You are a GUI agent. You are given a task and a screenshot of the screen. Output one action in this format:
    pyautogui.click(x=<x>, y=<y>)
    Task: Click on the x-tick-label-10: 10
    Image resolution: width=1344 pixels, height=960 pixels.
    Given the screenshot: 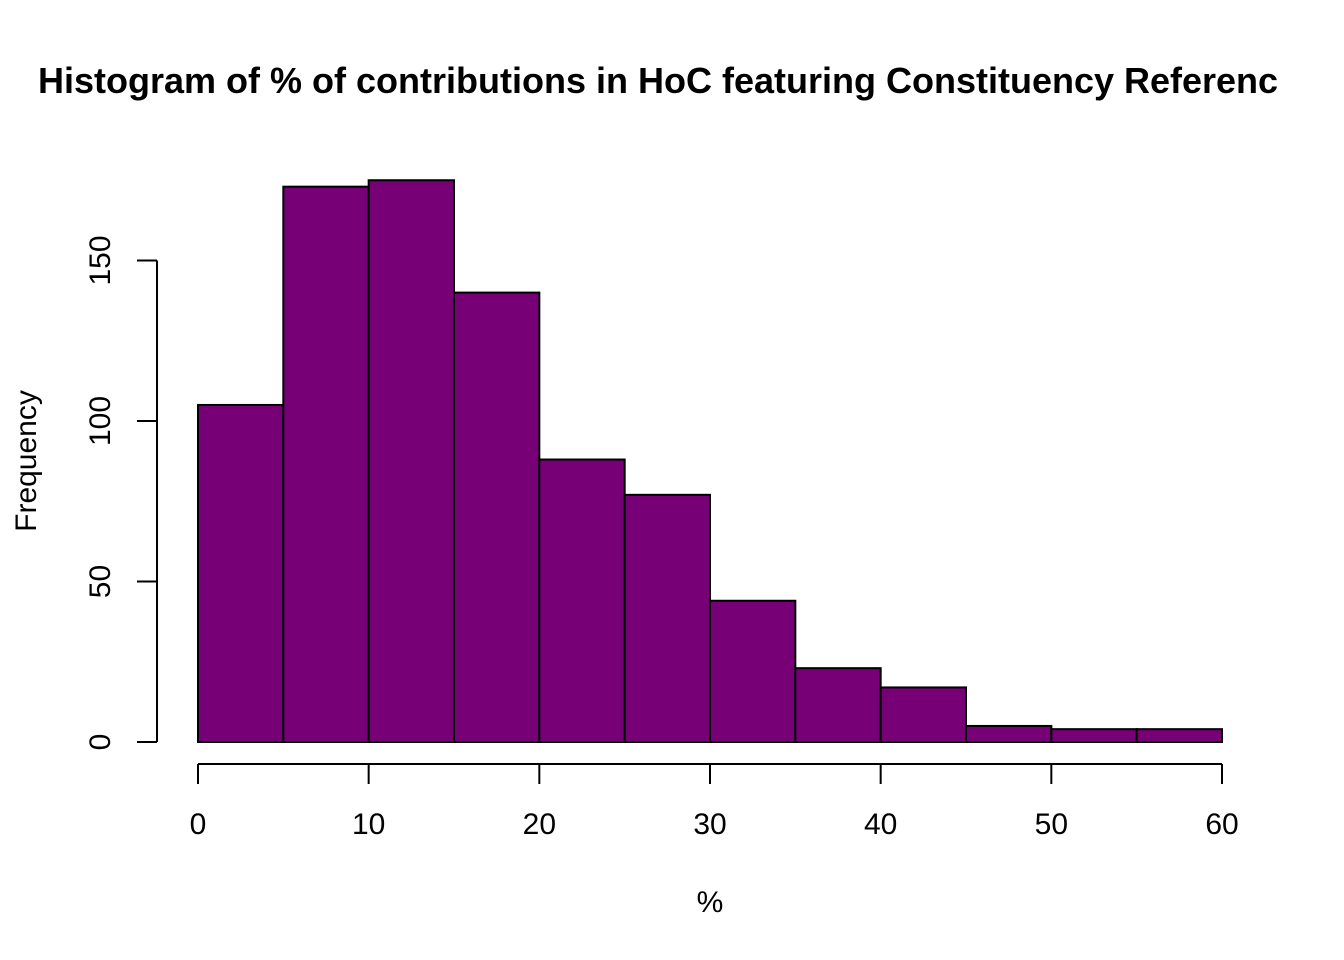 What is the action you would take?
    pyautogui.click(x=368, y=824)
    